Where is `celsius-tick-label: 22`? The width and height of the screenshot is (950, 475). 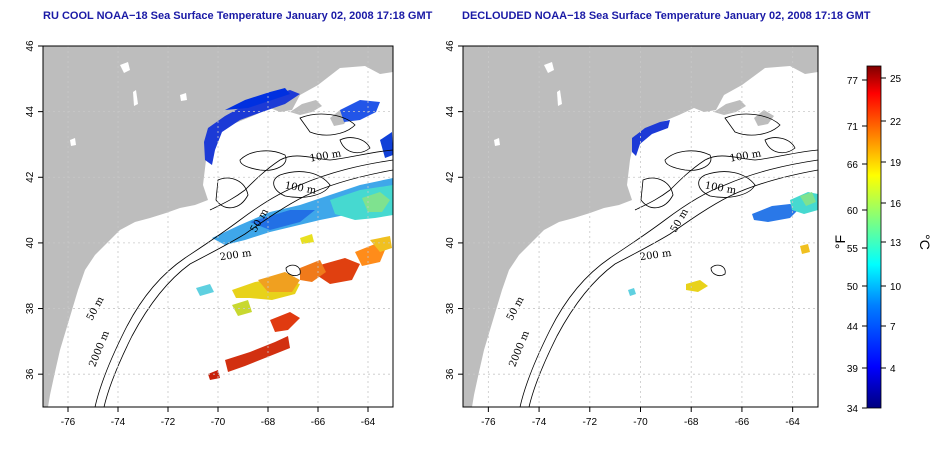 celsius-tick-label: 22 is located at coordinates (896, 122).